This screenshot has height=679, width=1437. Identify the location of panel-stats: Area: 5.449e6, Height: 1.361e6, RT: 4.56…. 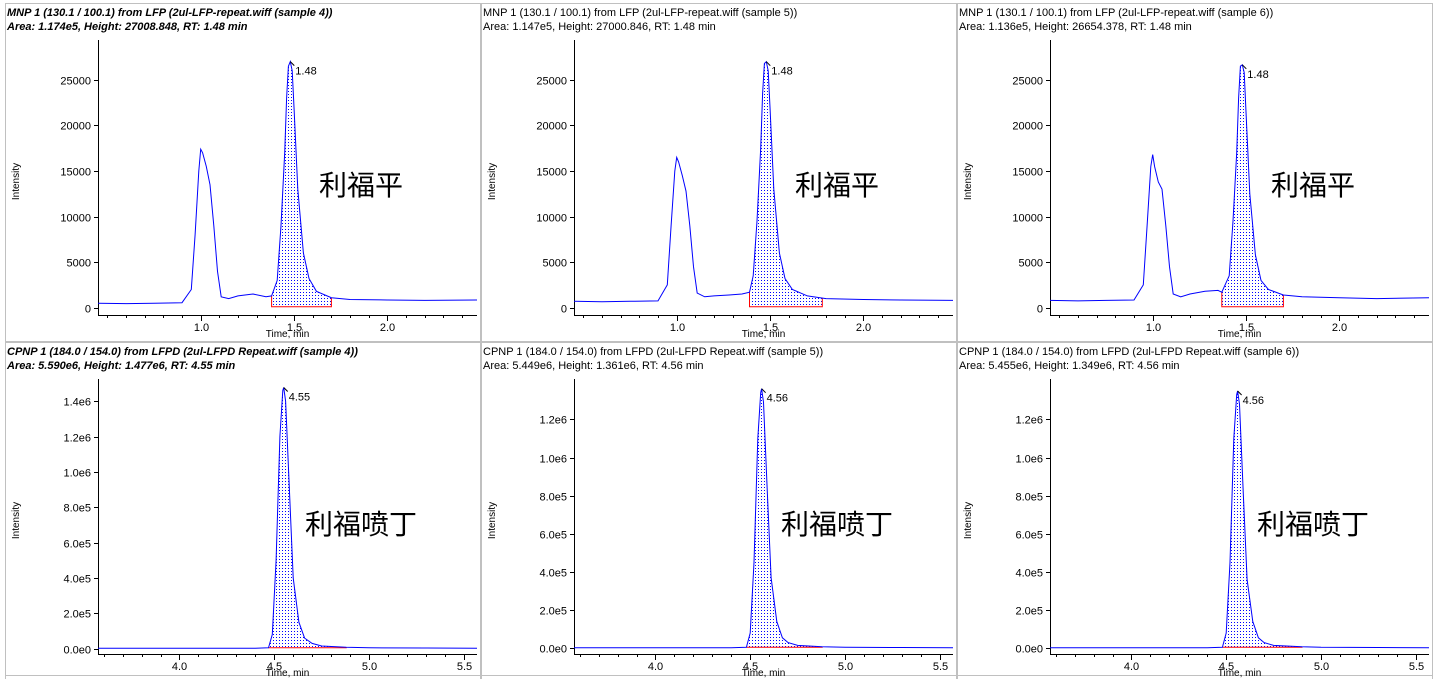
(593, 366).